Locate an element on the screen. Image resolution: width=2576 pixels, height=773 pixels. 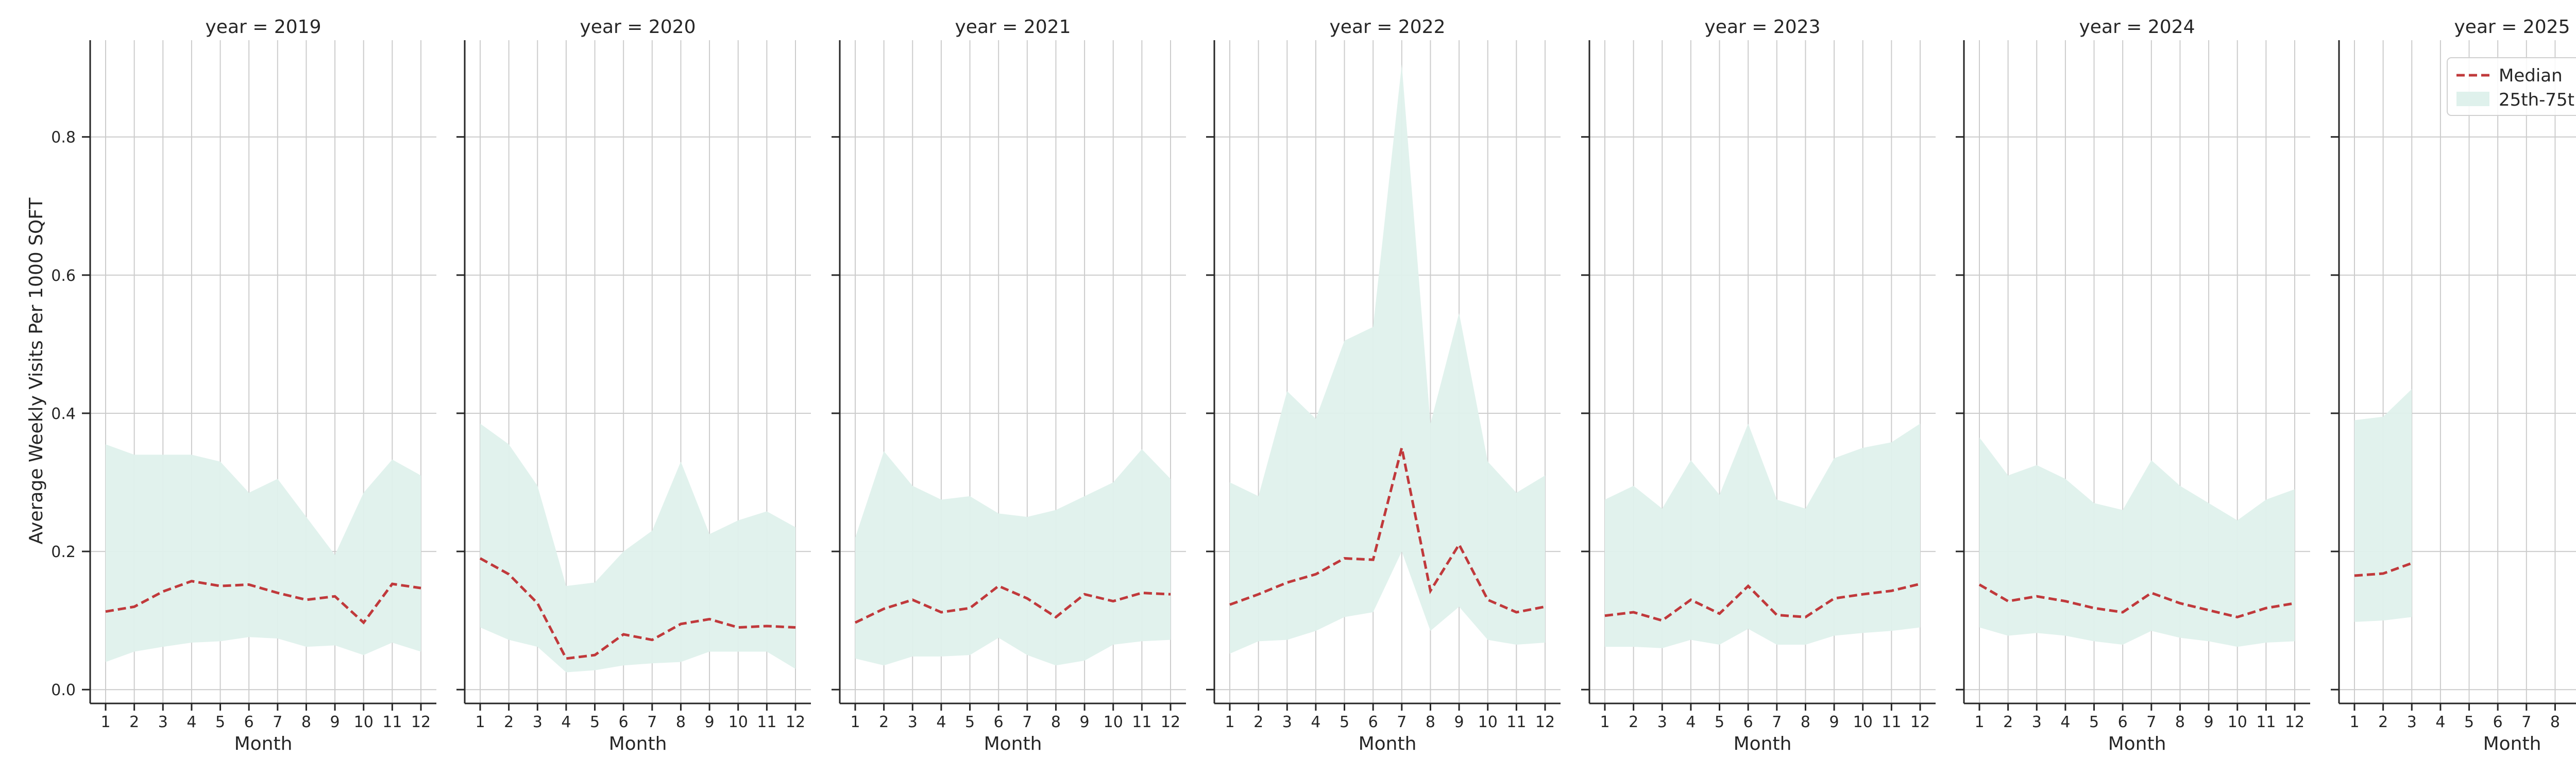
y-tick-label: 0.8 is located at coordinates (63, 138).